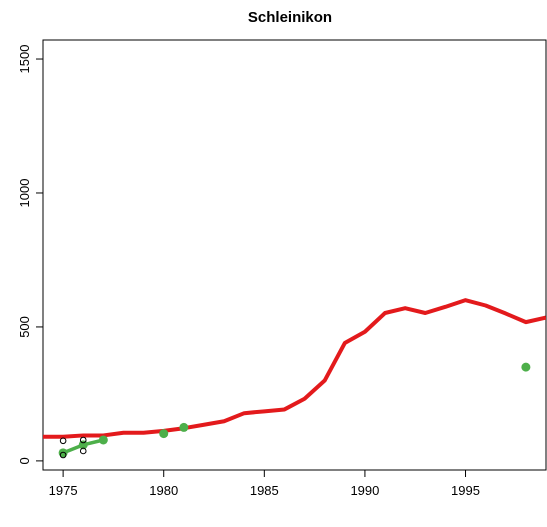 This screenshot has width=547, height=527. Describe the element at coordinates (290, 17) in the screenshot. I see `chart-title: Schleinikon` at that location.